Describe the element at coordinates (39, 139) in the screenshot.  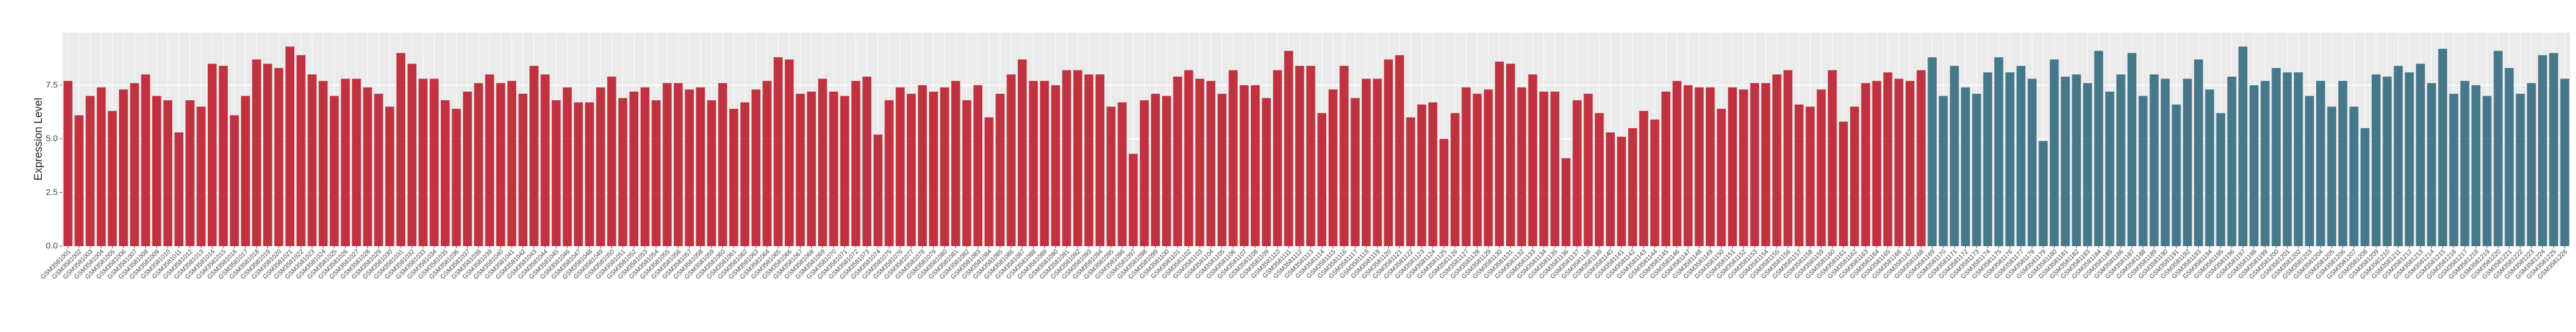
I see `y-axis-title: Expression Level` at that location.